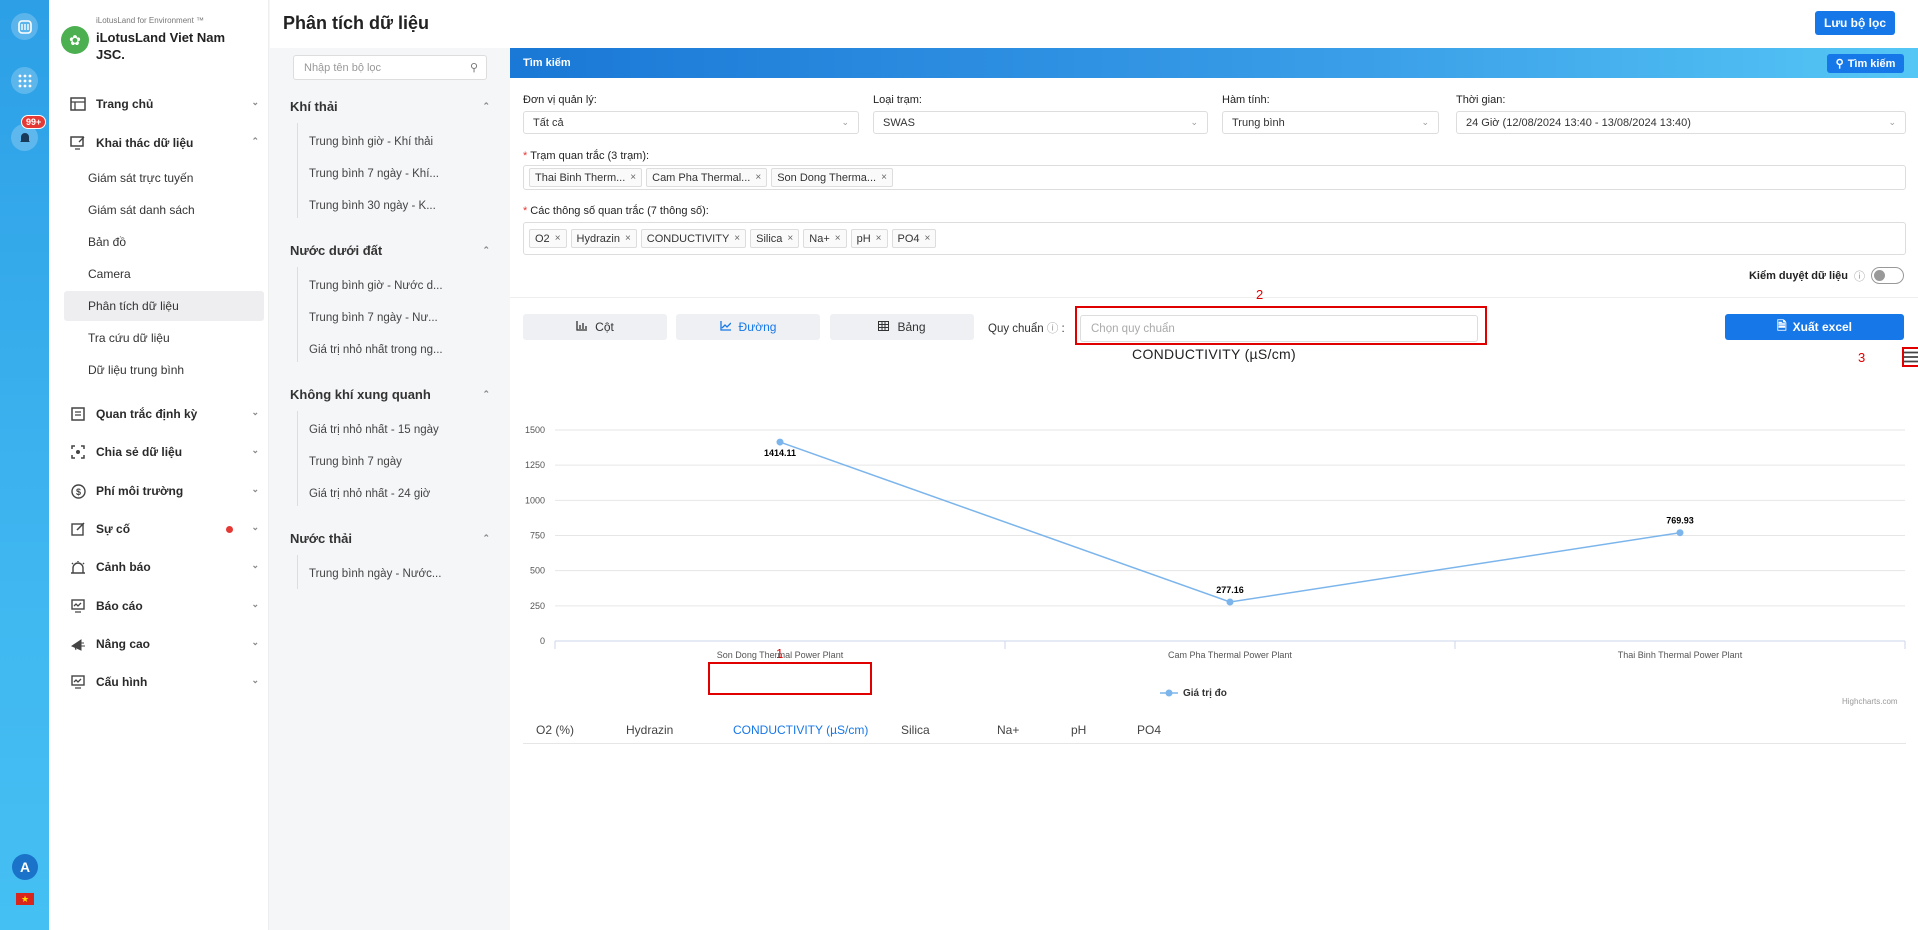 The width and height of the screenshot is (1918, 930). What do you see at coordinates (595, 327) in the screenshot?
I see `tab-column: Cột` at bounding box center [595, 327].